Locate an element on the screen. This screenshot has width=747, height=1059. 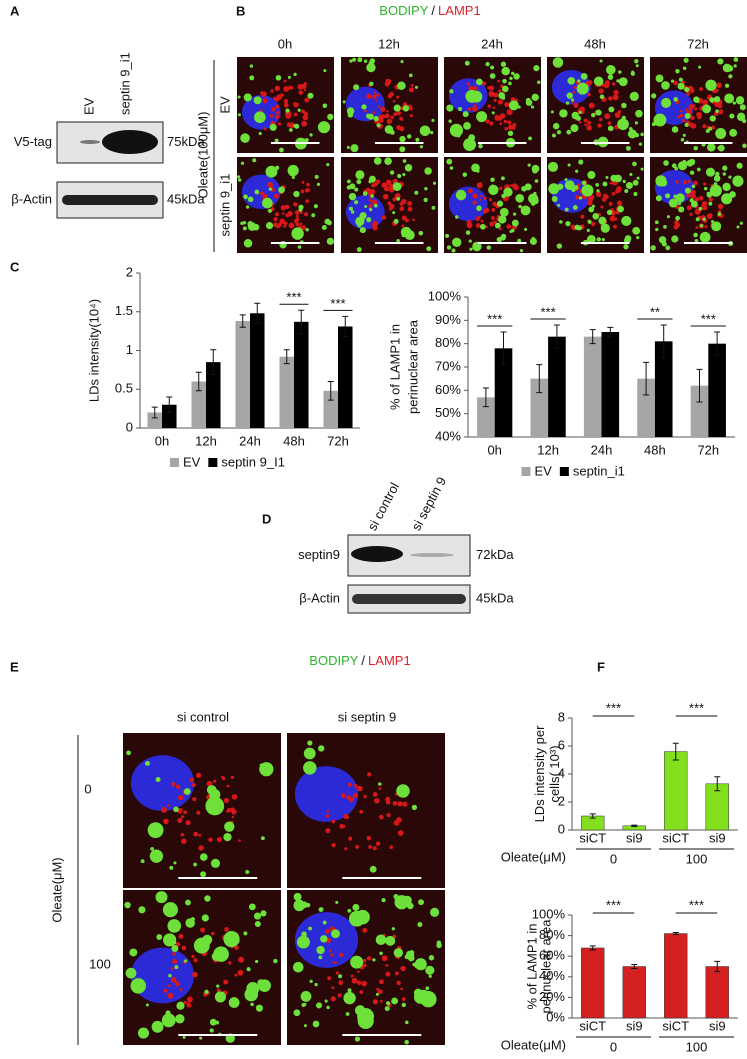
nucleus is located at coordinates (326, 794).